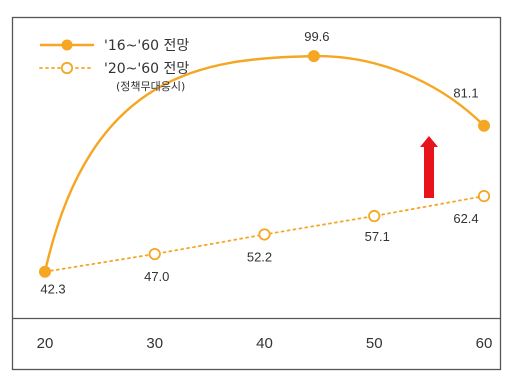  Describe the element at coordinates (146, 46) in the screenshot. I see `legend-label-2016: '16~'60 전망` at that location.